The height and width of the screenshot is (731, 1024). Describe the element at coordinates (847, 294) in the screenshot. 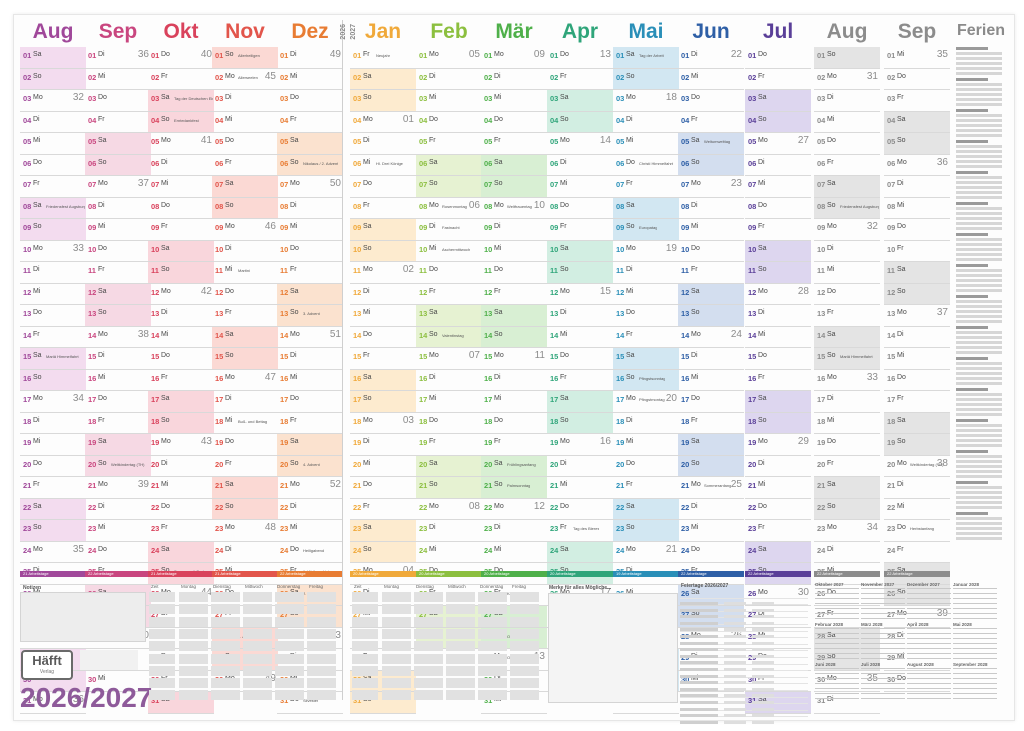

I see `day-cell: 12 Do` at that location.